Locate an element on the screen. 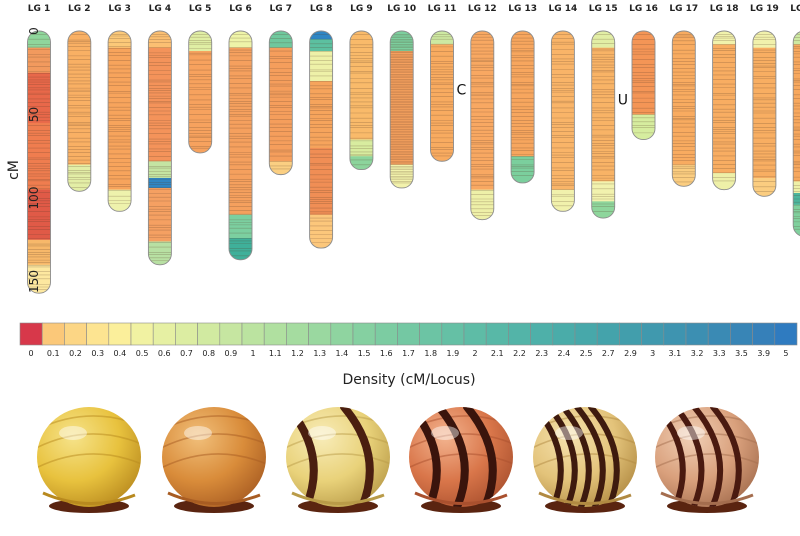  shell-body is located at coordinates (214, 457).